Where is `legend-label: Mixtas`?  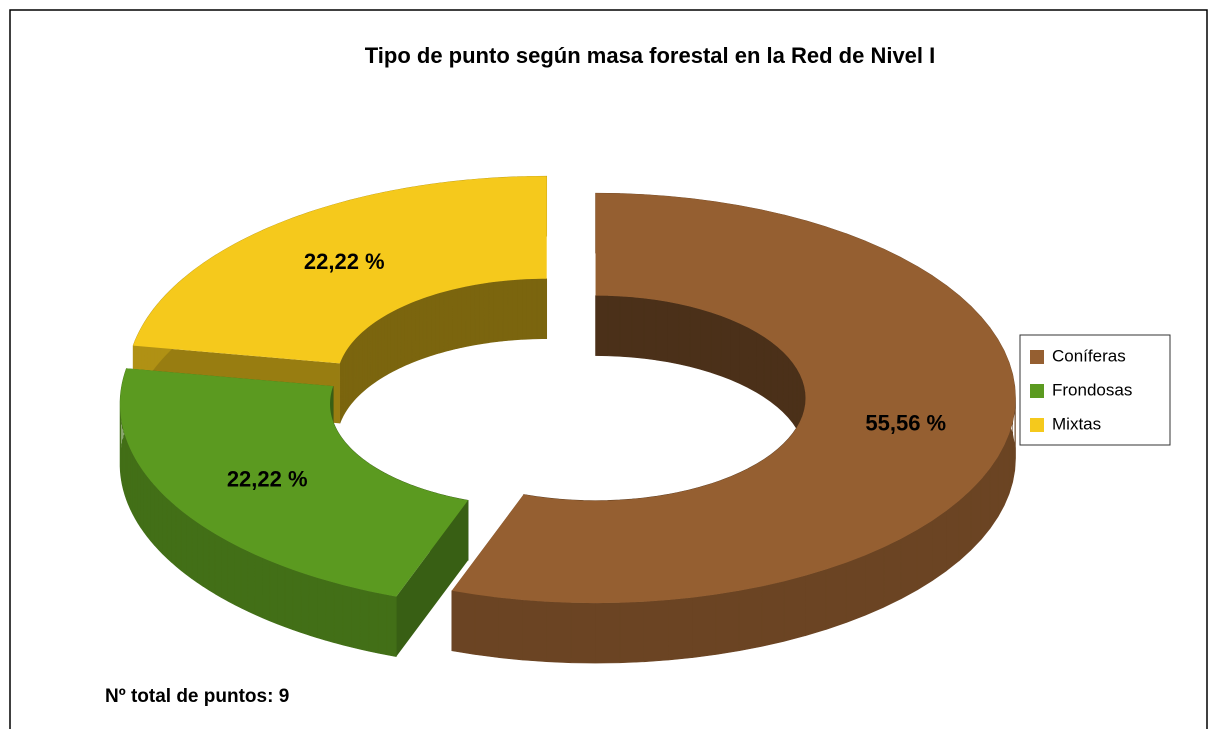
legend-label: Mixtas is located at coordinates (1076, 423).